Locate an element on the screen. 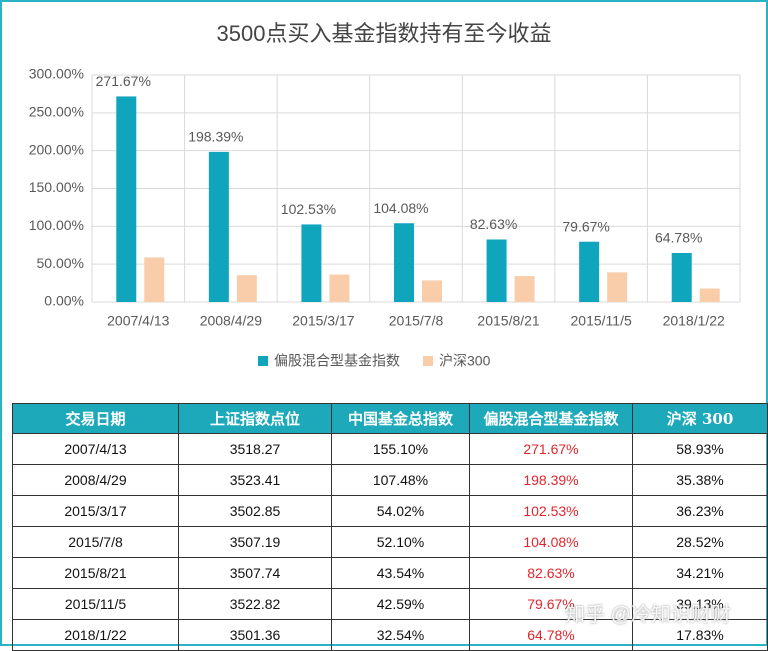  table-cell: 39.13% is located at coordinates (700, 604).